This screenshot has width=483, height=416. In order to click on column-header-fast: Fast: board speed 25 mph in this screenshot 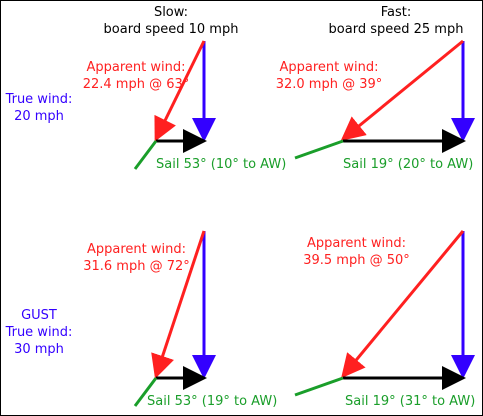, I will do `click(394, 21)`.